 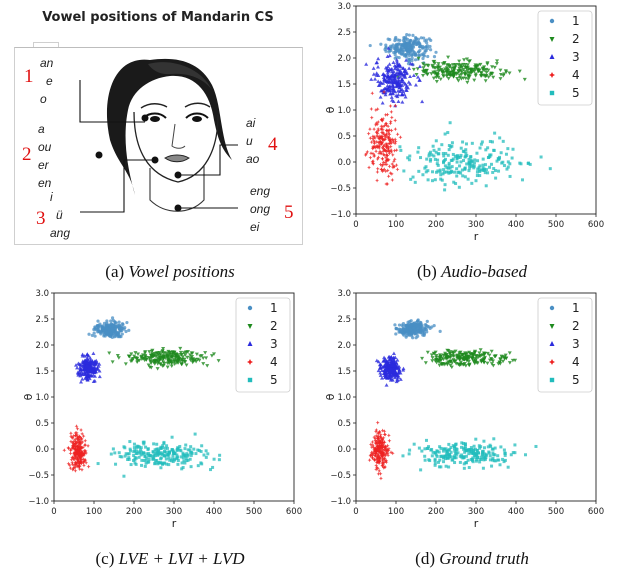 I want to click on y-tick-label: −1.0, so click(x=340, y=502).